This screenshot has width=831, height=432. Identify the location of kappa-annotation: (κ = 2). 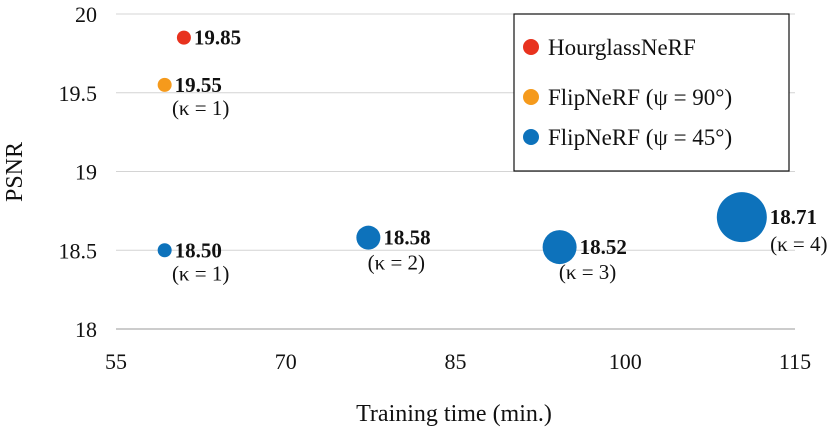
(396, 263).